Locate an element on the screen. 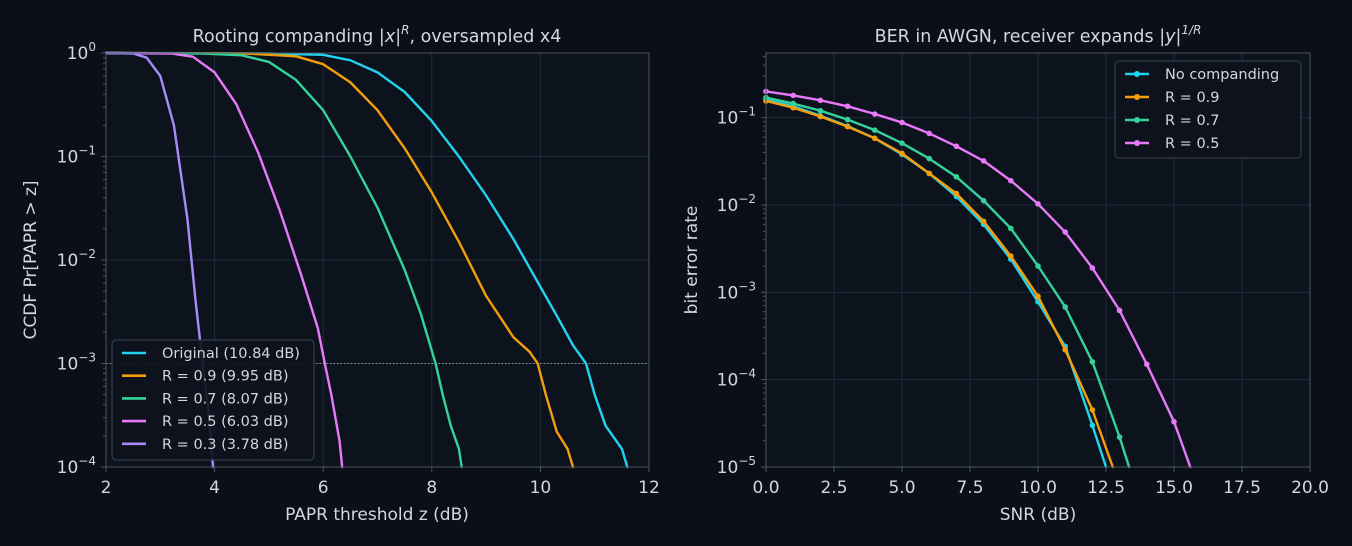 The width and height of the screenshot is (1352, 546). x-tick-label: 7.5 is located at coordinates (969, 488).